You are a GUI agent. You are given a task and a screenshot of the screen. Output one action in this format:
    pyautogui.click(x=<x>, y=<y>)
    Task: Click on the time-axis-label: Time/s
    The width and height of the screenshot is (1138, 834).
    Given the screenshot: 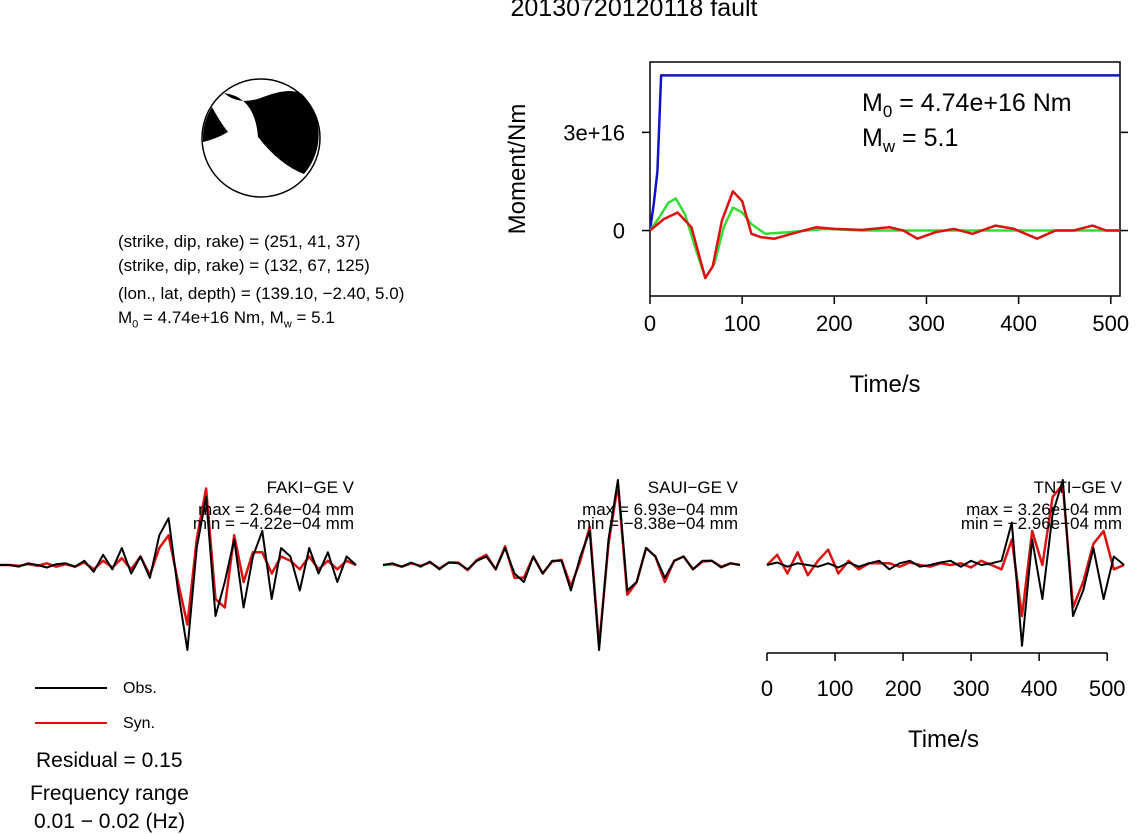 What is the action you would take?
    pyautogui.click(x=943, y=739)
    